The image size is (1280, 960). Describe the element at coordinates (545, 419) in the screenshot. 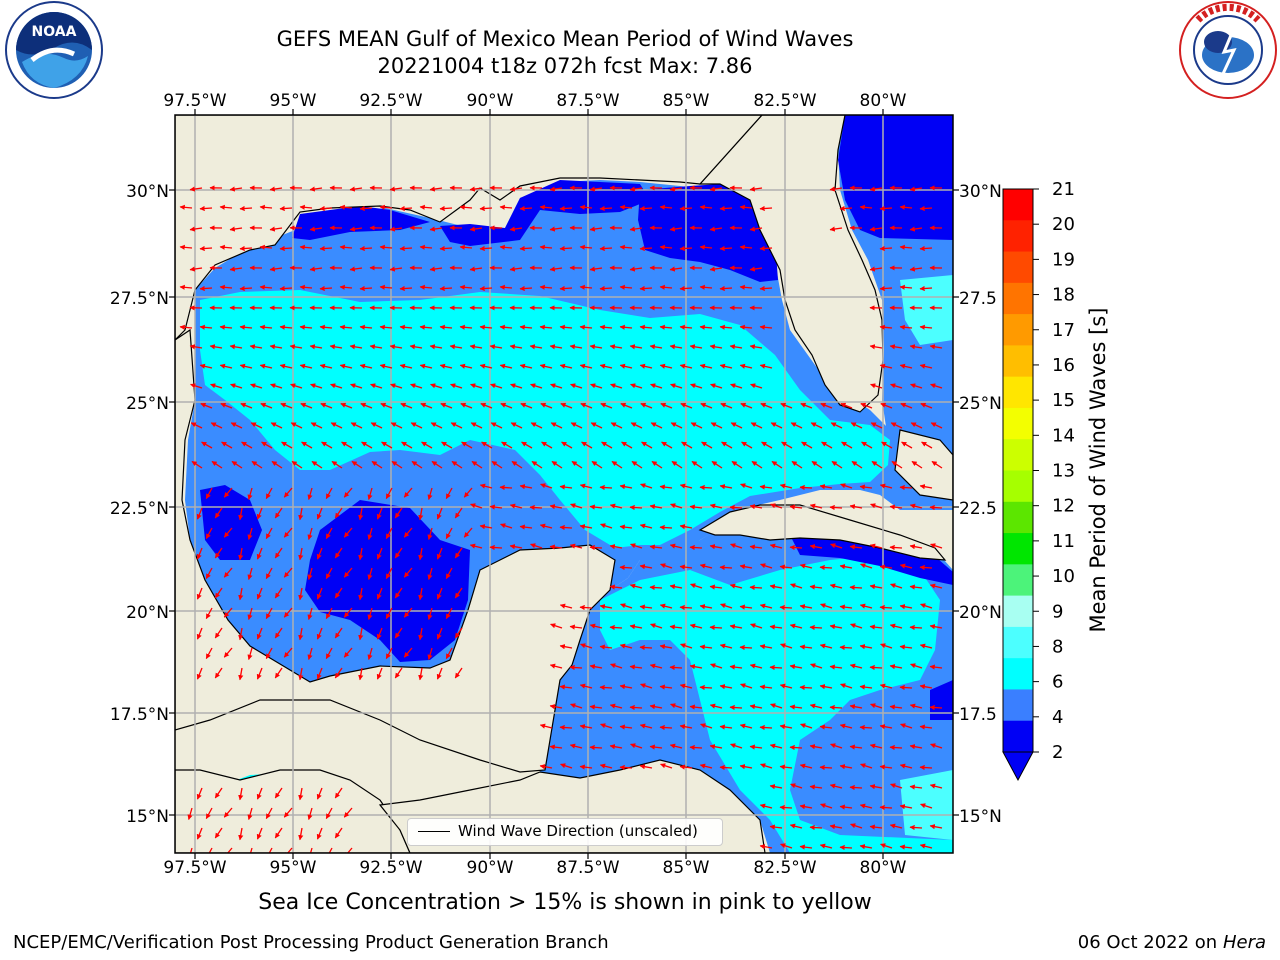

I see `gulf-cyan-zone` at that location.